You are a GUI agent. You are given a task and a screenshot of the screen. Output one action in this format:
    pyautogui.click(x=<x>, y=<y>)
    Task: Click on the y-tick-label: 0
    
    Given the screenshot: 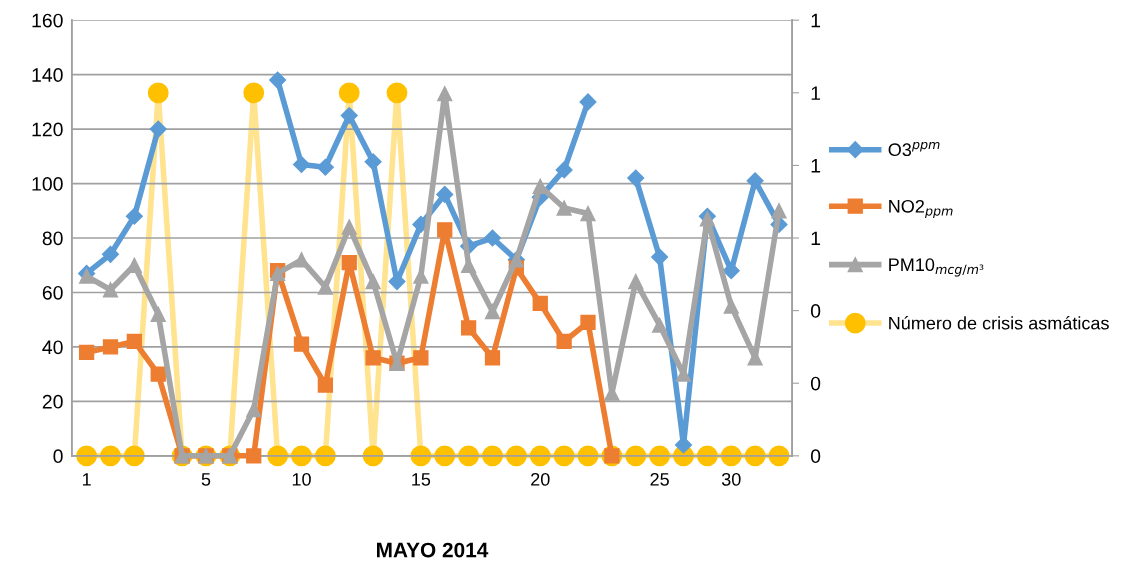 What is the action you would take?
    pyautogui.click(x=58, y=456)
    